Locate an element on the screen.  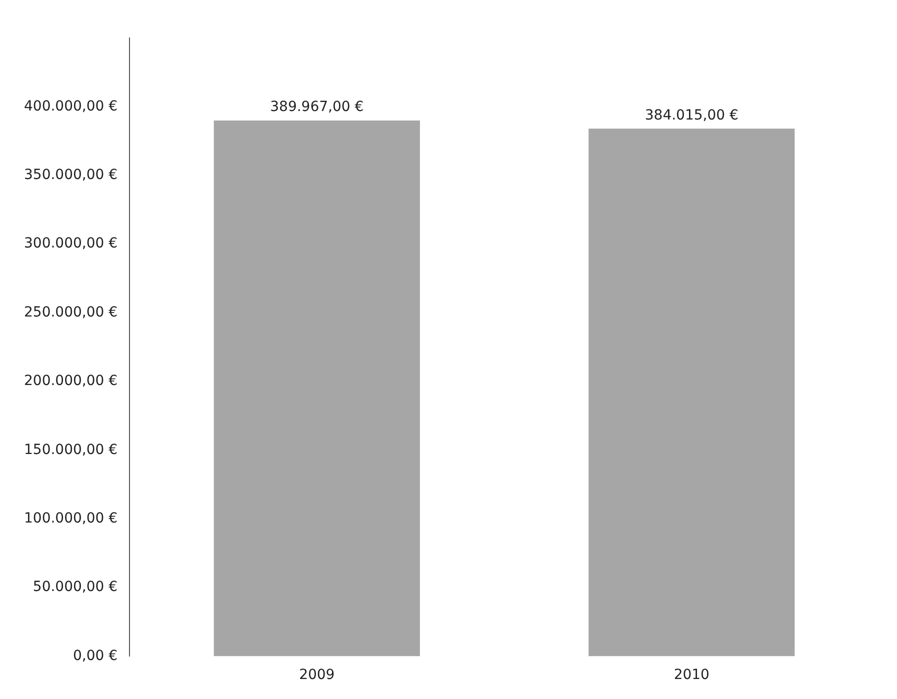
y-tick-label: 50.000,00 € is located at coordinates (75, 587).